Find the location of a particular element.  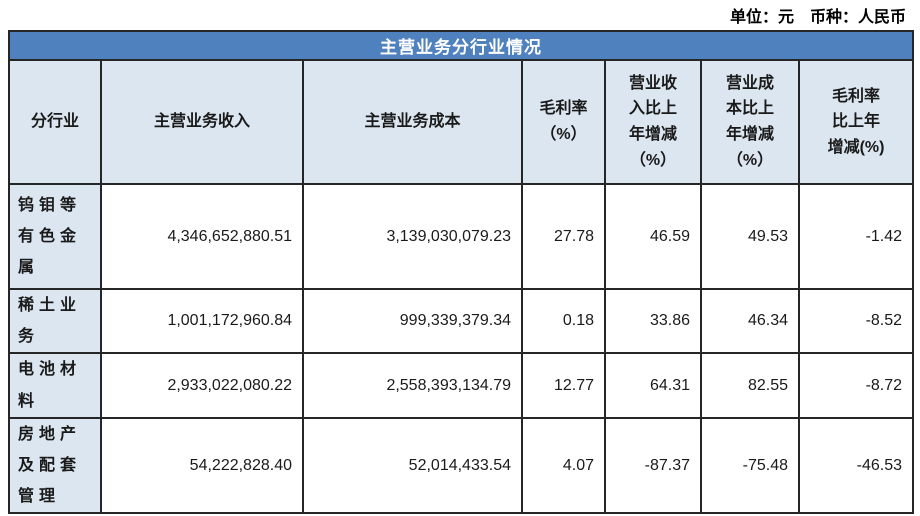

cost-cell: 999,339,379.34 is located at coordinates (412, 321).